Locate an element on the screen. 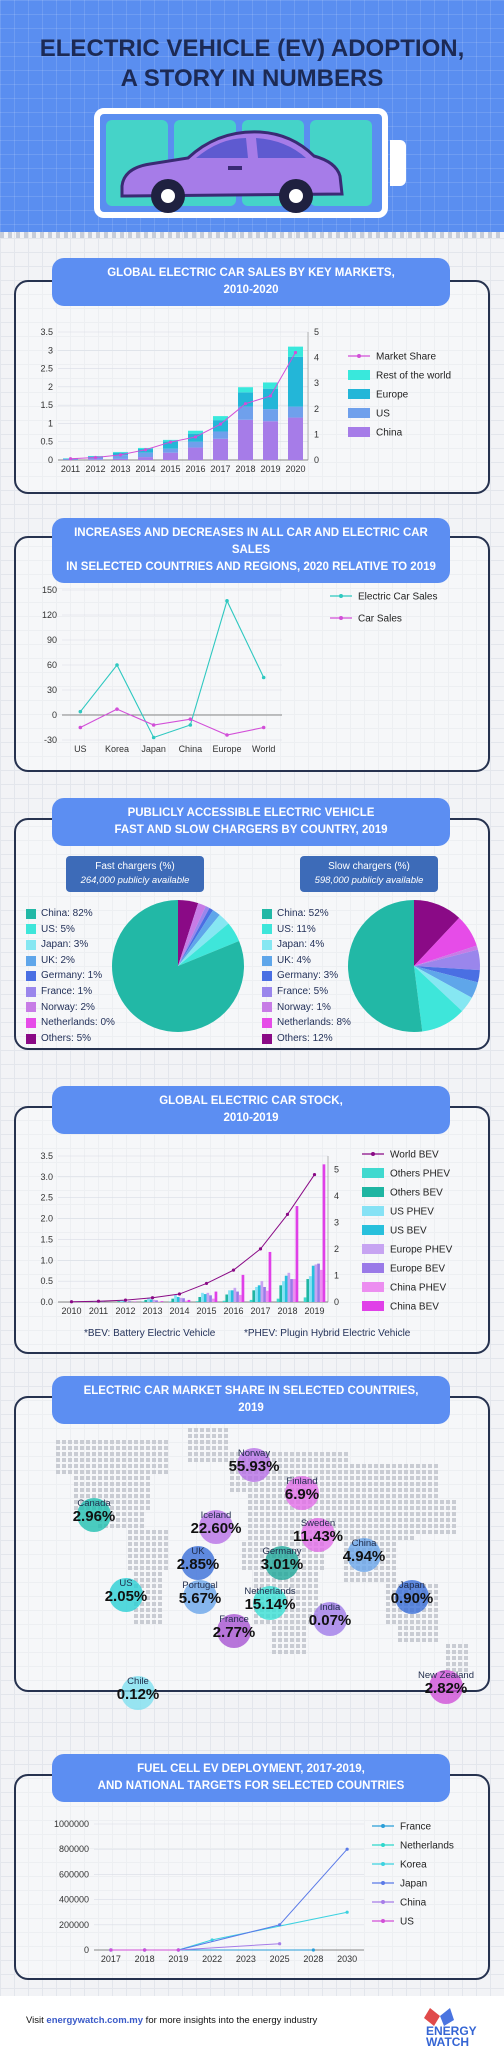 This screenshot has height=2048, width=504. x-tick-label: 2016 is located at coordinates (233, 1311).